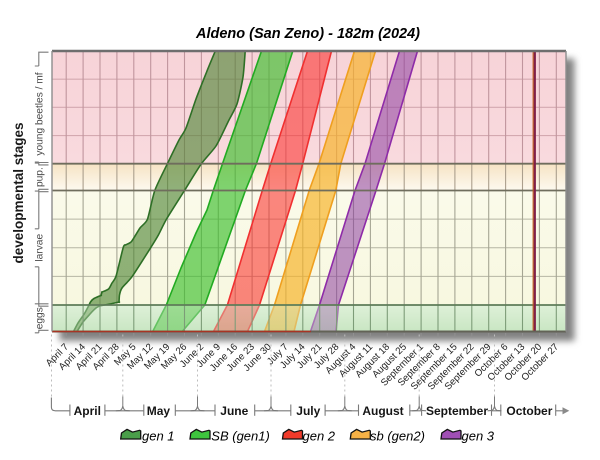  What do you see at coordinates (158, 436) in the screenshot?
I see `svg-text: gen 1` at bounding box center [158, 436].